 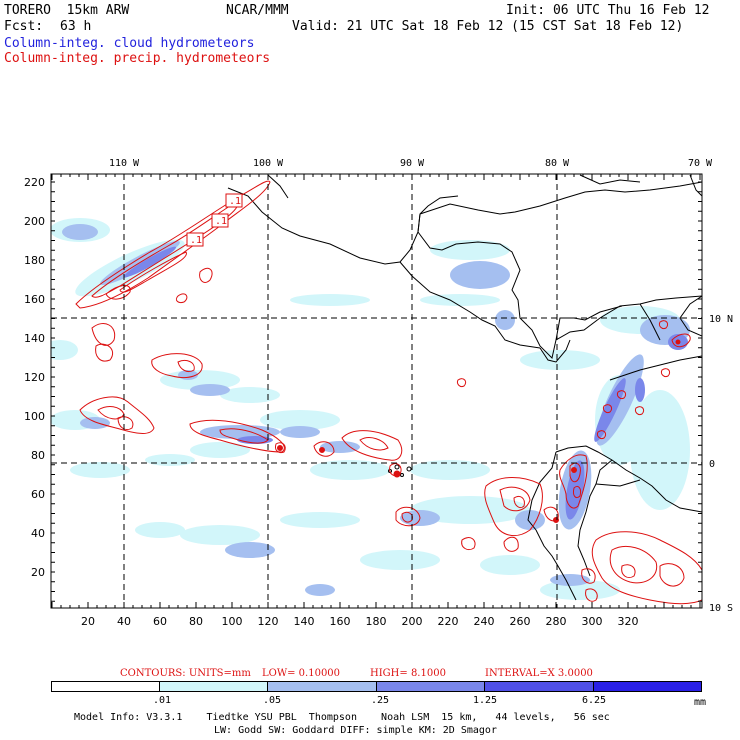 What do you see at coordinates (721, 608) in the screenshot?
I see `lat-label: 10 S` at bounding box center [721, 608].